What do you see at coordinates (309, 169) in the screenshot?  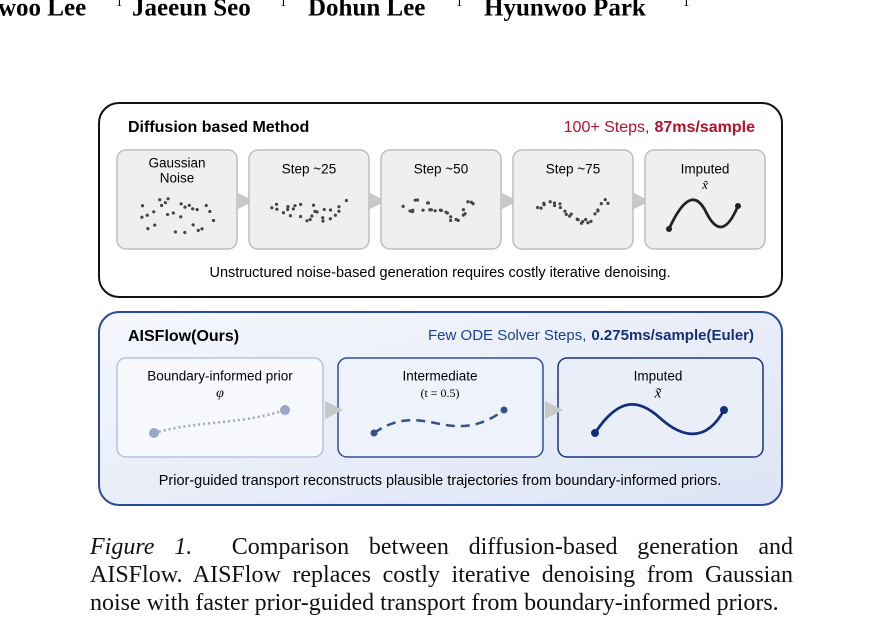 I see `panel-label: Step ~25` at bounding box center [309, 169].